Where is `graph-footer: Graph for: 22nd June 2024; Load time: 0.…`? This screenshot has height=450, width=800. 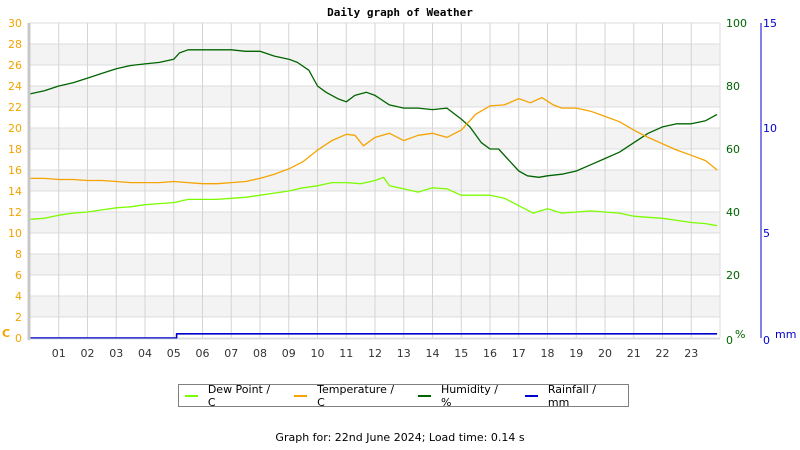
graph-footer: Graph for: 22nd June 2024; Load time: 0.… is located at coordinates (400, 437).